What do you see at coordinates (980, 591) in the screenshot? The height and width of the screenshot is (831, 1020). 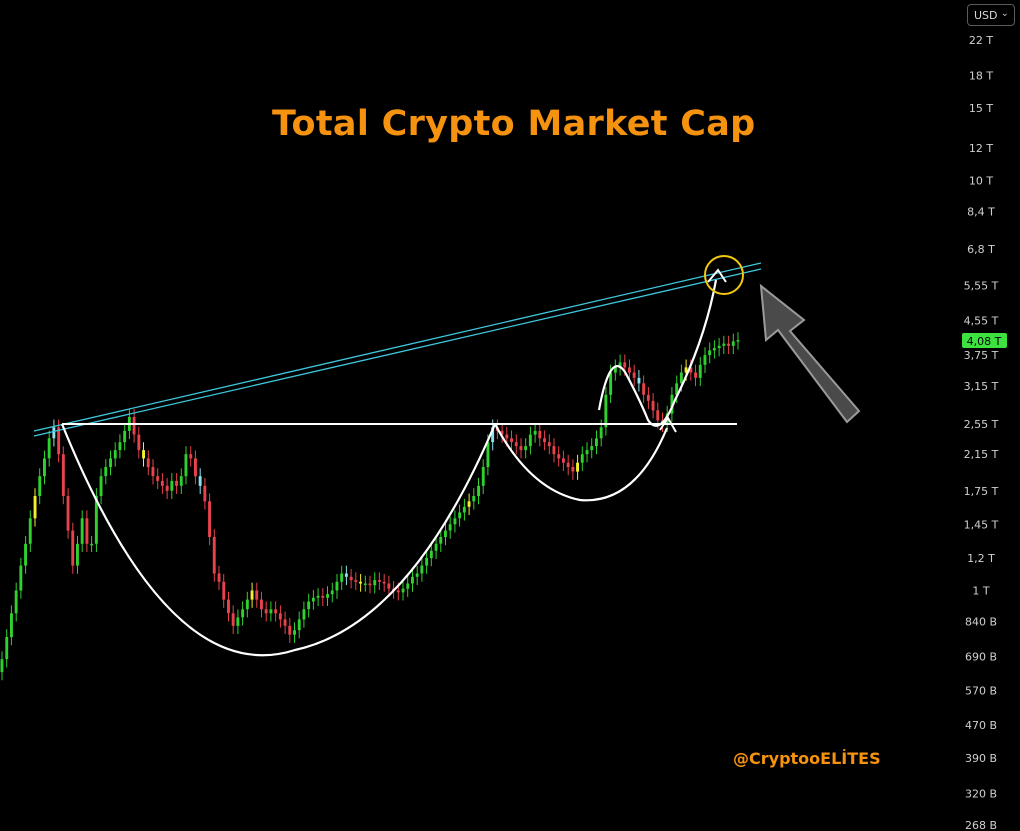 I see `y-tick-label: 1 T` at bounding box center [980, 591].